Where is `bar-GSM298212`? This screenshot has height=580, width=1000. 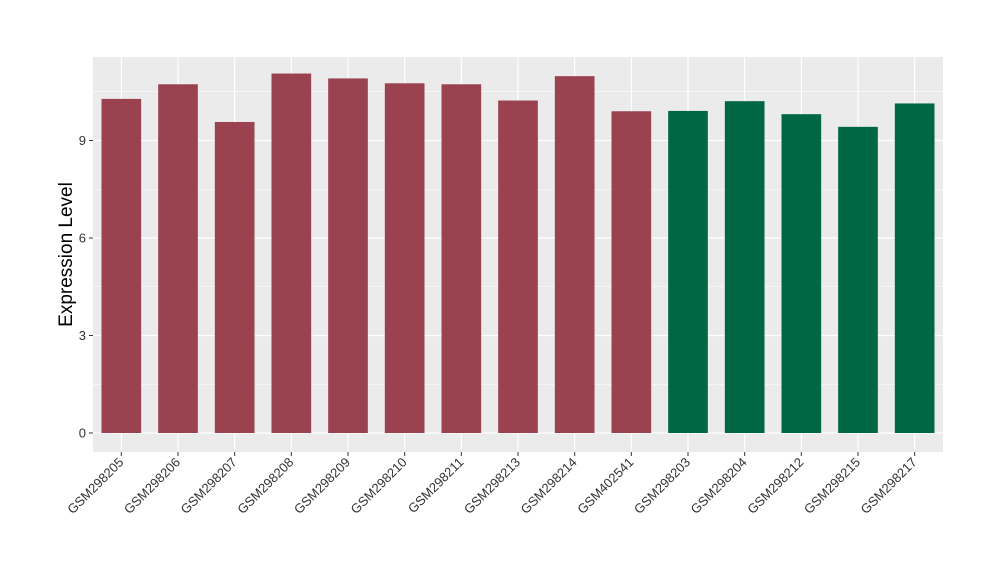
bar-GSM298212 is located at coordinates (801, 274).